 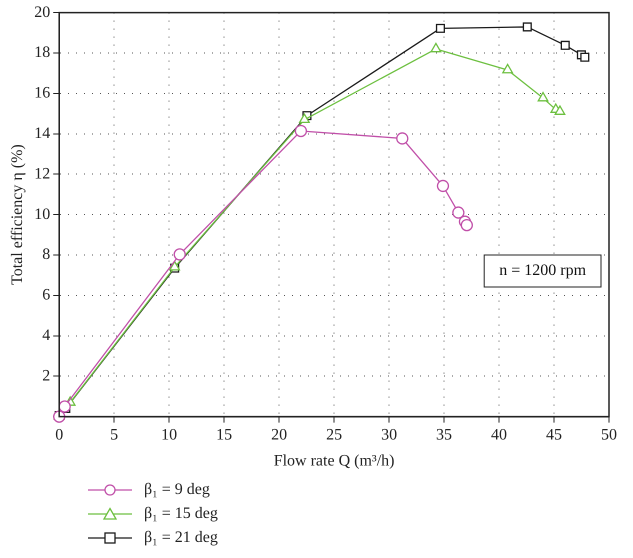 What do you see at coordinates (554, 435) in the screenshot?
I see `x-tick-label: 45` at bounding box center [554, 435].